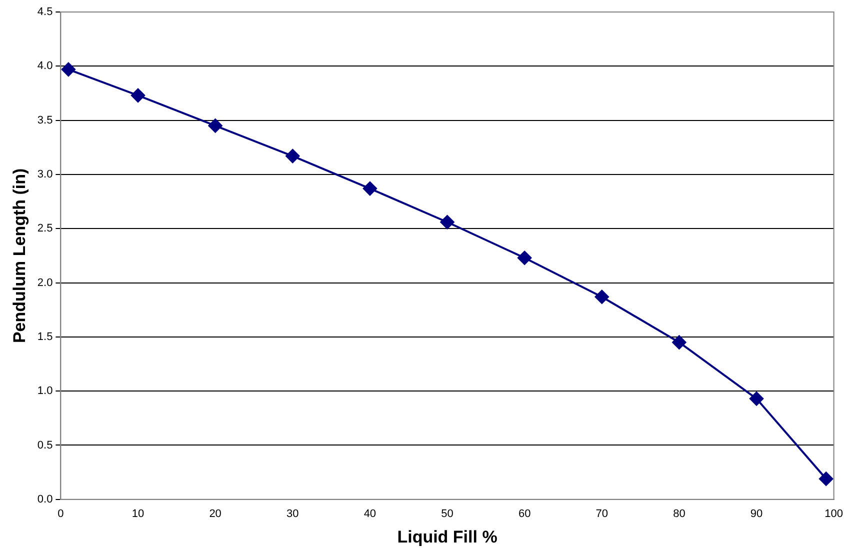 This screenshot has width=846, height=556. Describe the element at coordinates (679, 514) in the screenshot. I see `x-tick-label: 80` at that location.